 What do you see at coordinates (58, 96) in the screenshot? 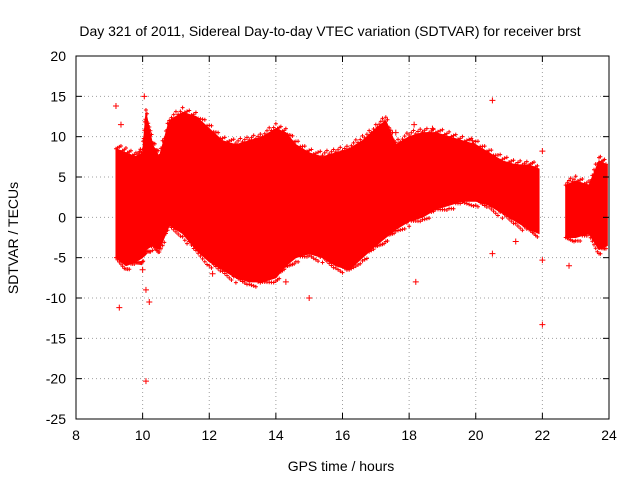
I see `y-tick-label: 15` at bounding box center [58, 96].